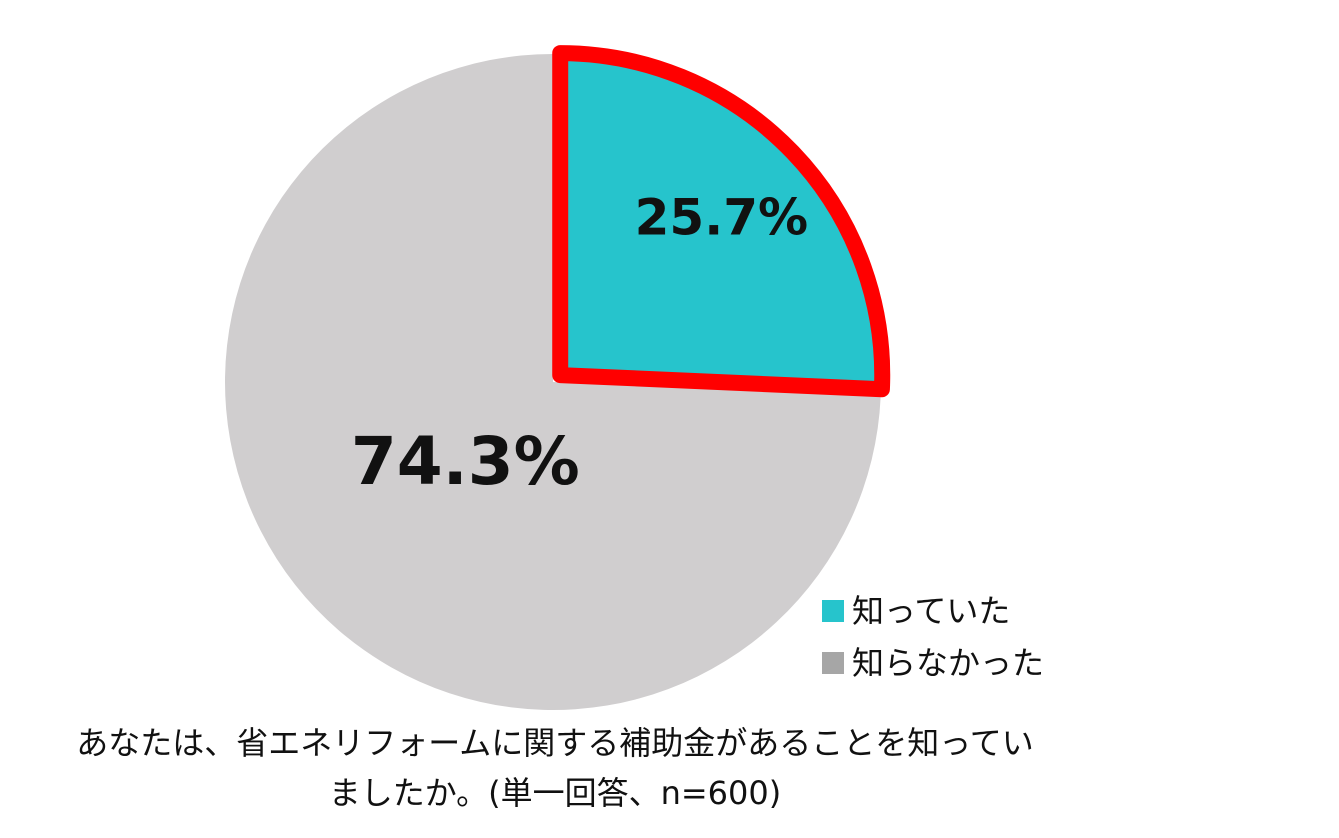  I want to click on caption: あなたは、省エネリフォームに関する補助金があることを知ってい, so click(554, 743).